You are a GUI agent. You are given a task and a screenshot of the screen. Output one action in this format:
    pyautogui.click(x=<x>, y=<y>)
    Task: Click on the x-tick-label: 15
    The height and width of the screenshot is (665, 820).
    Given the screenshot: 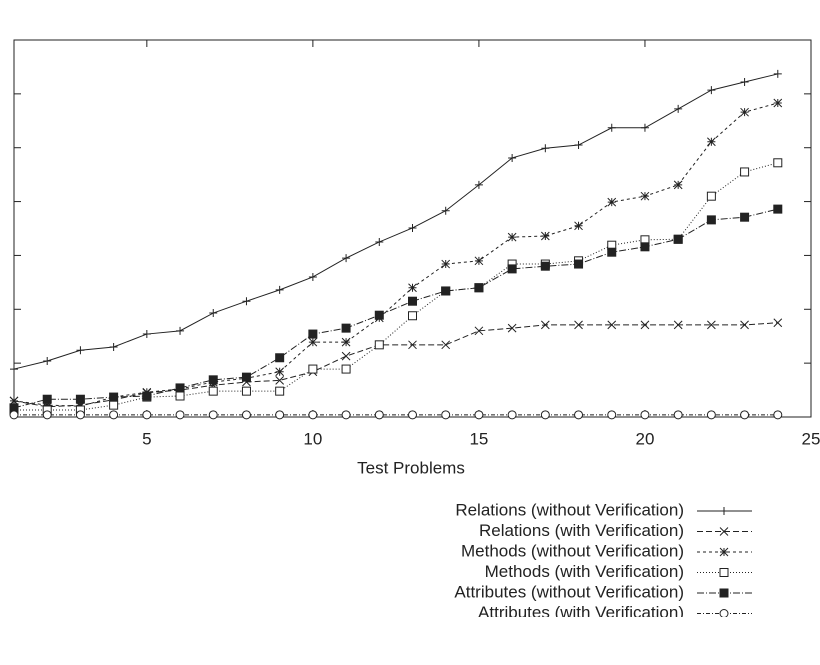 What is the action you would take?
    pyautogui.click(x=478, y=438)
    